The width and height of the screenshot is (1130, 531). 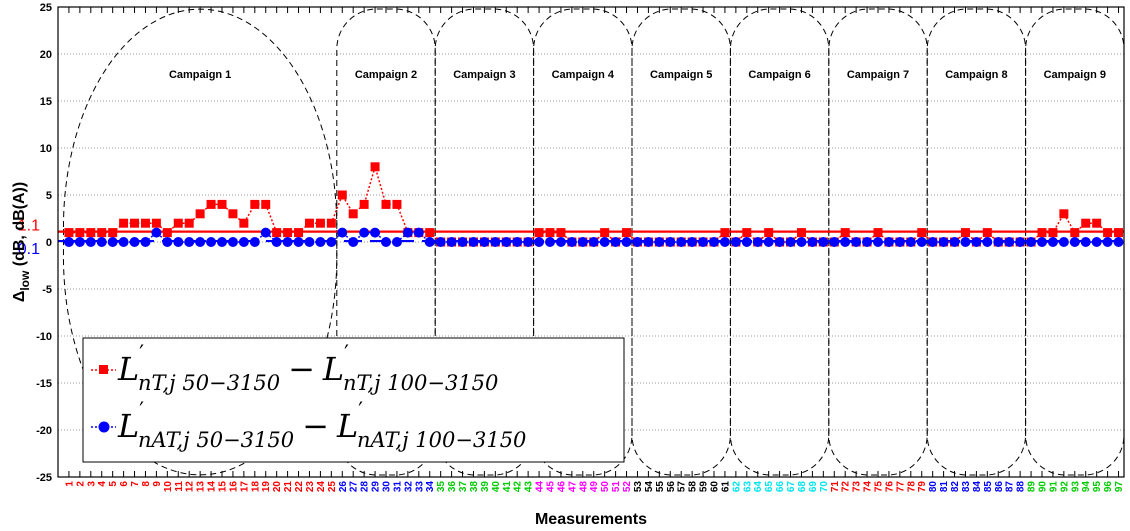 What do you see at coordinates (47, 290) in the screenshot?
I see `y-tick-label: -5` at bounding box center [47, 290].